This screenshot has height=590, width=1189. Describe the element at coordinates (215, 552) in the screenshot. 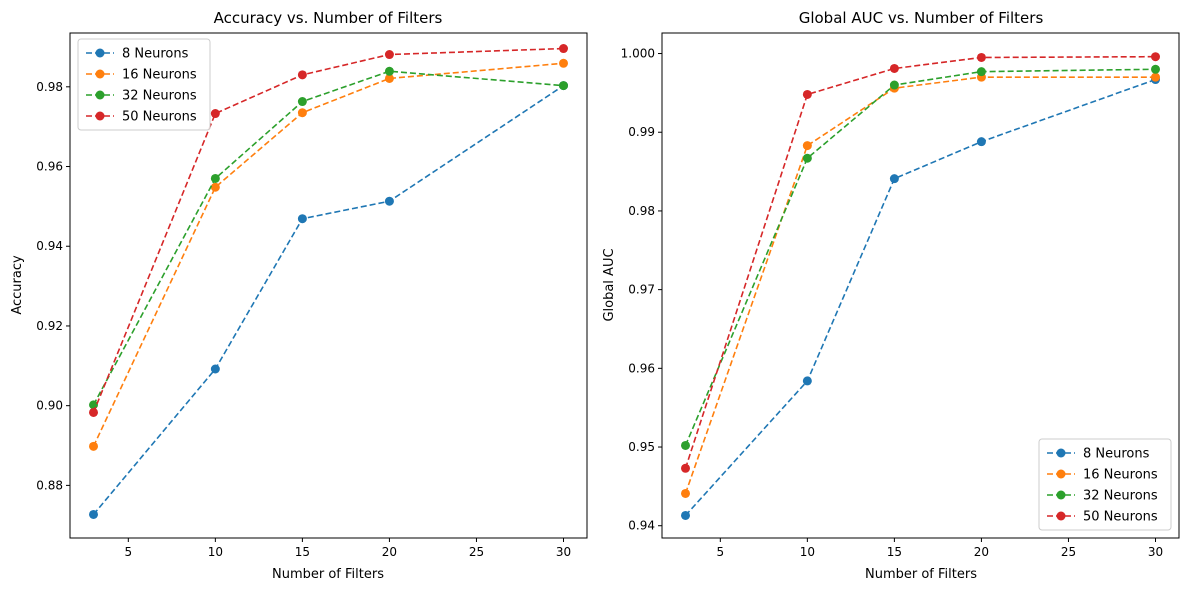

I see `accuracy-x-tick-label: 10` at that location.